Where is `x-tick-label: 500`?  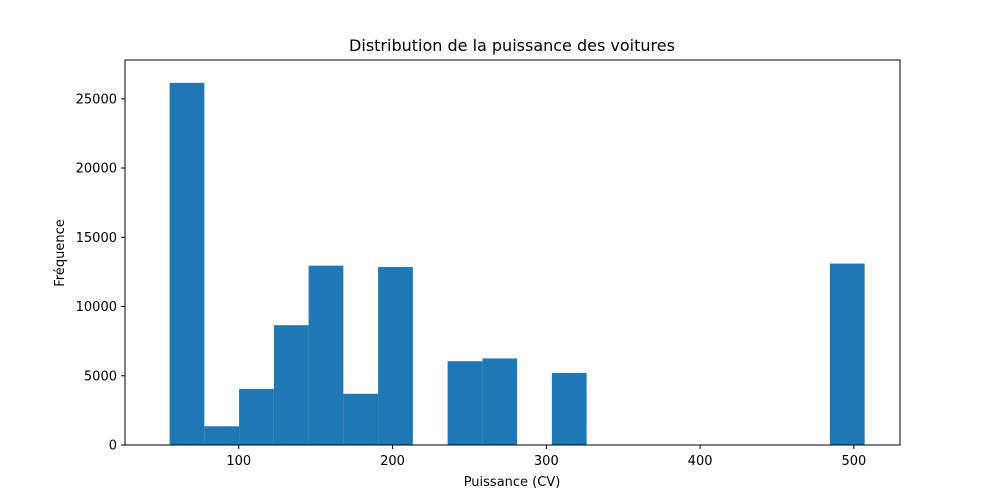
x-tick-label: 500 is located at coordinates (853, 461).